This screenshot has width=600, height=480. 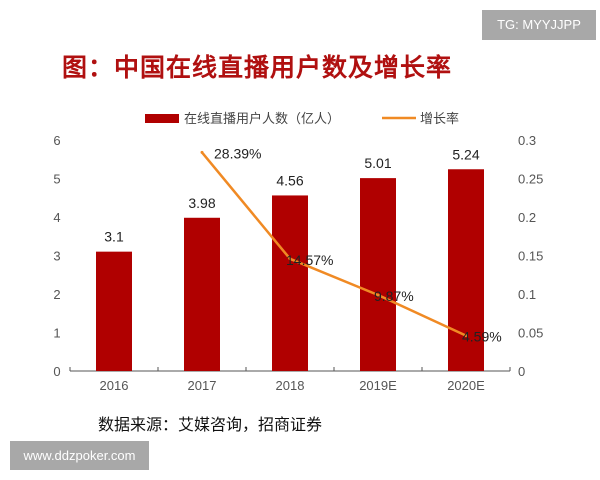 I want to click on watermark-bottom: www.ddzpoker.com, so click(x=79, y=455).